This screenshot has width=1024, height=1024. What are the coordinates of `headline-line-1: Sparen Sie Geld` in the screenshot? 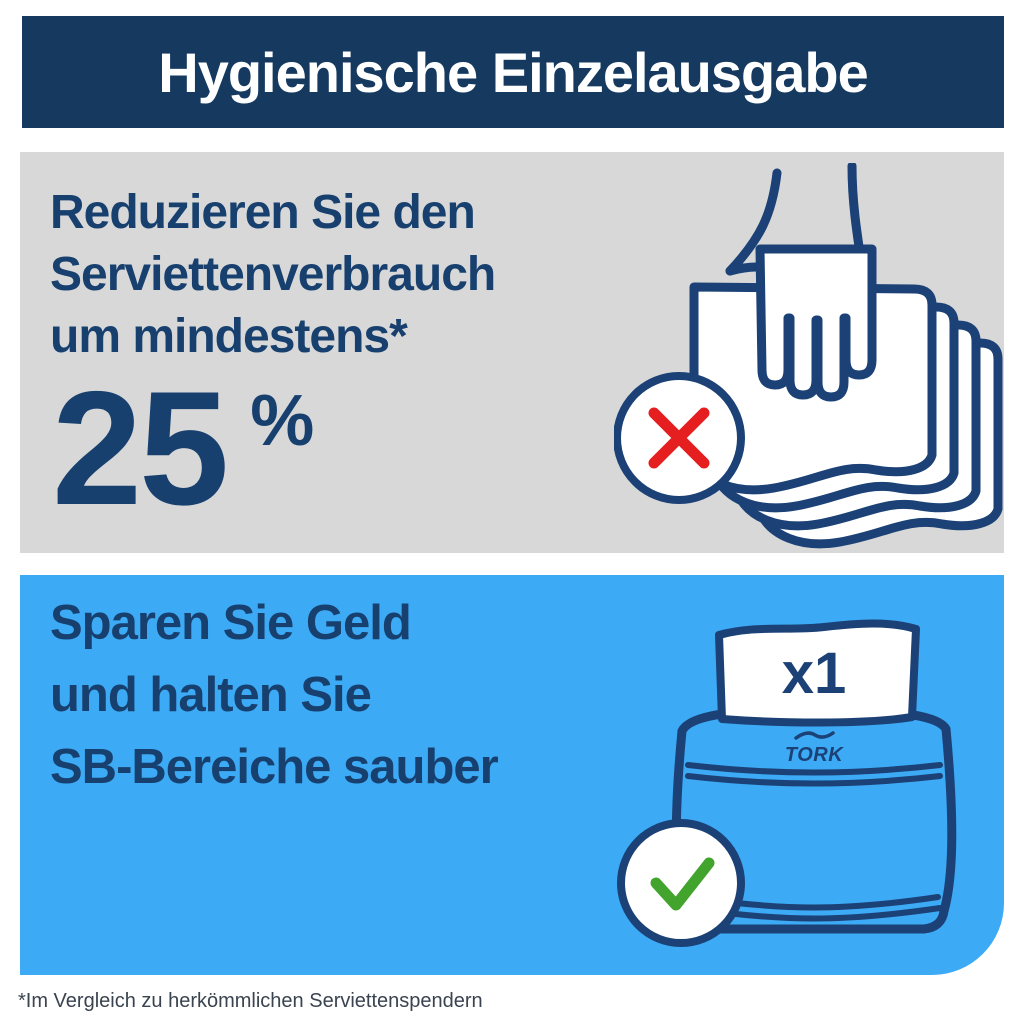 It's located at (231, 623).